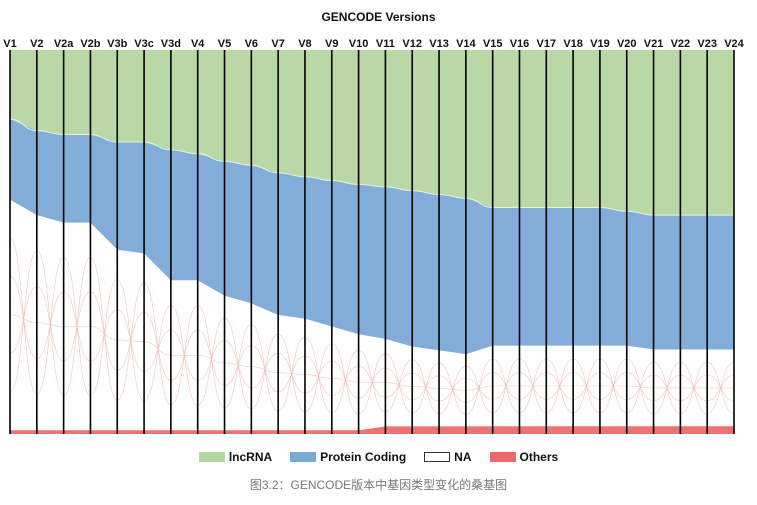  Describe the element at coordinates (707, 44) in the screenshot. I see `version-label: V23` at that location.